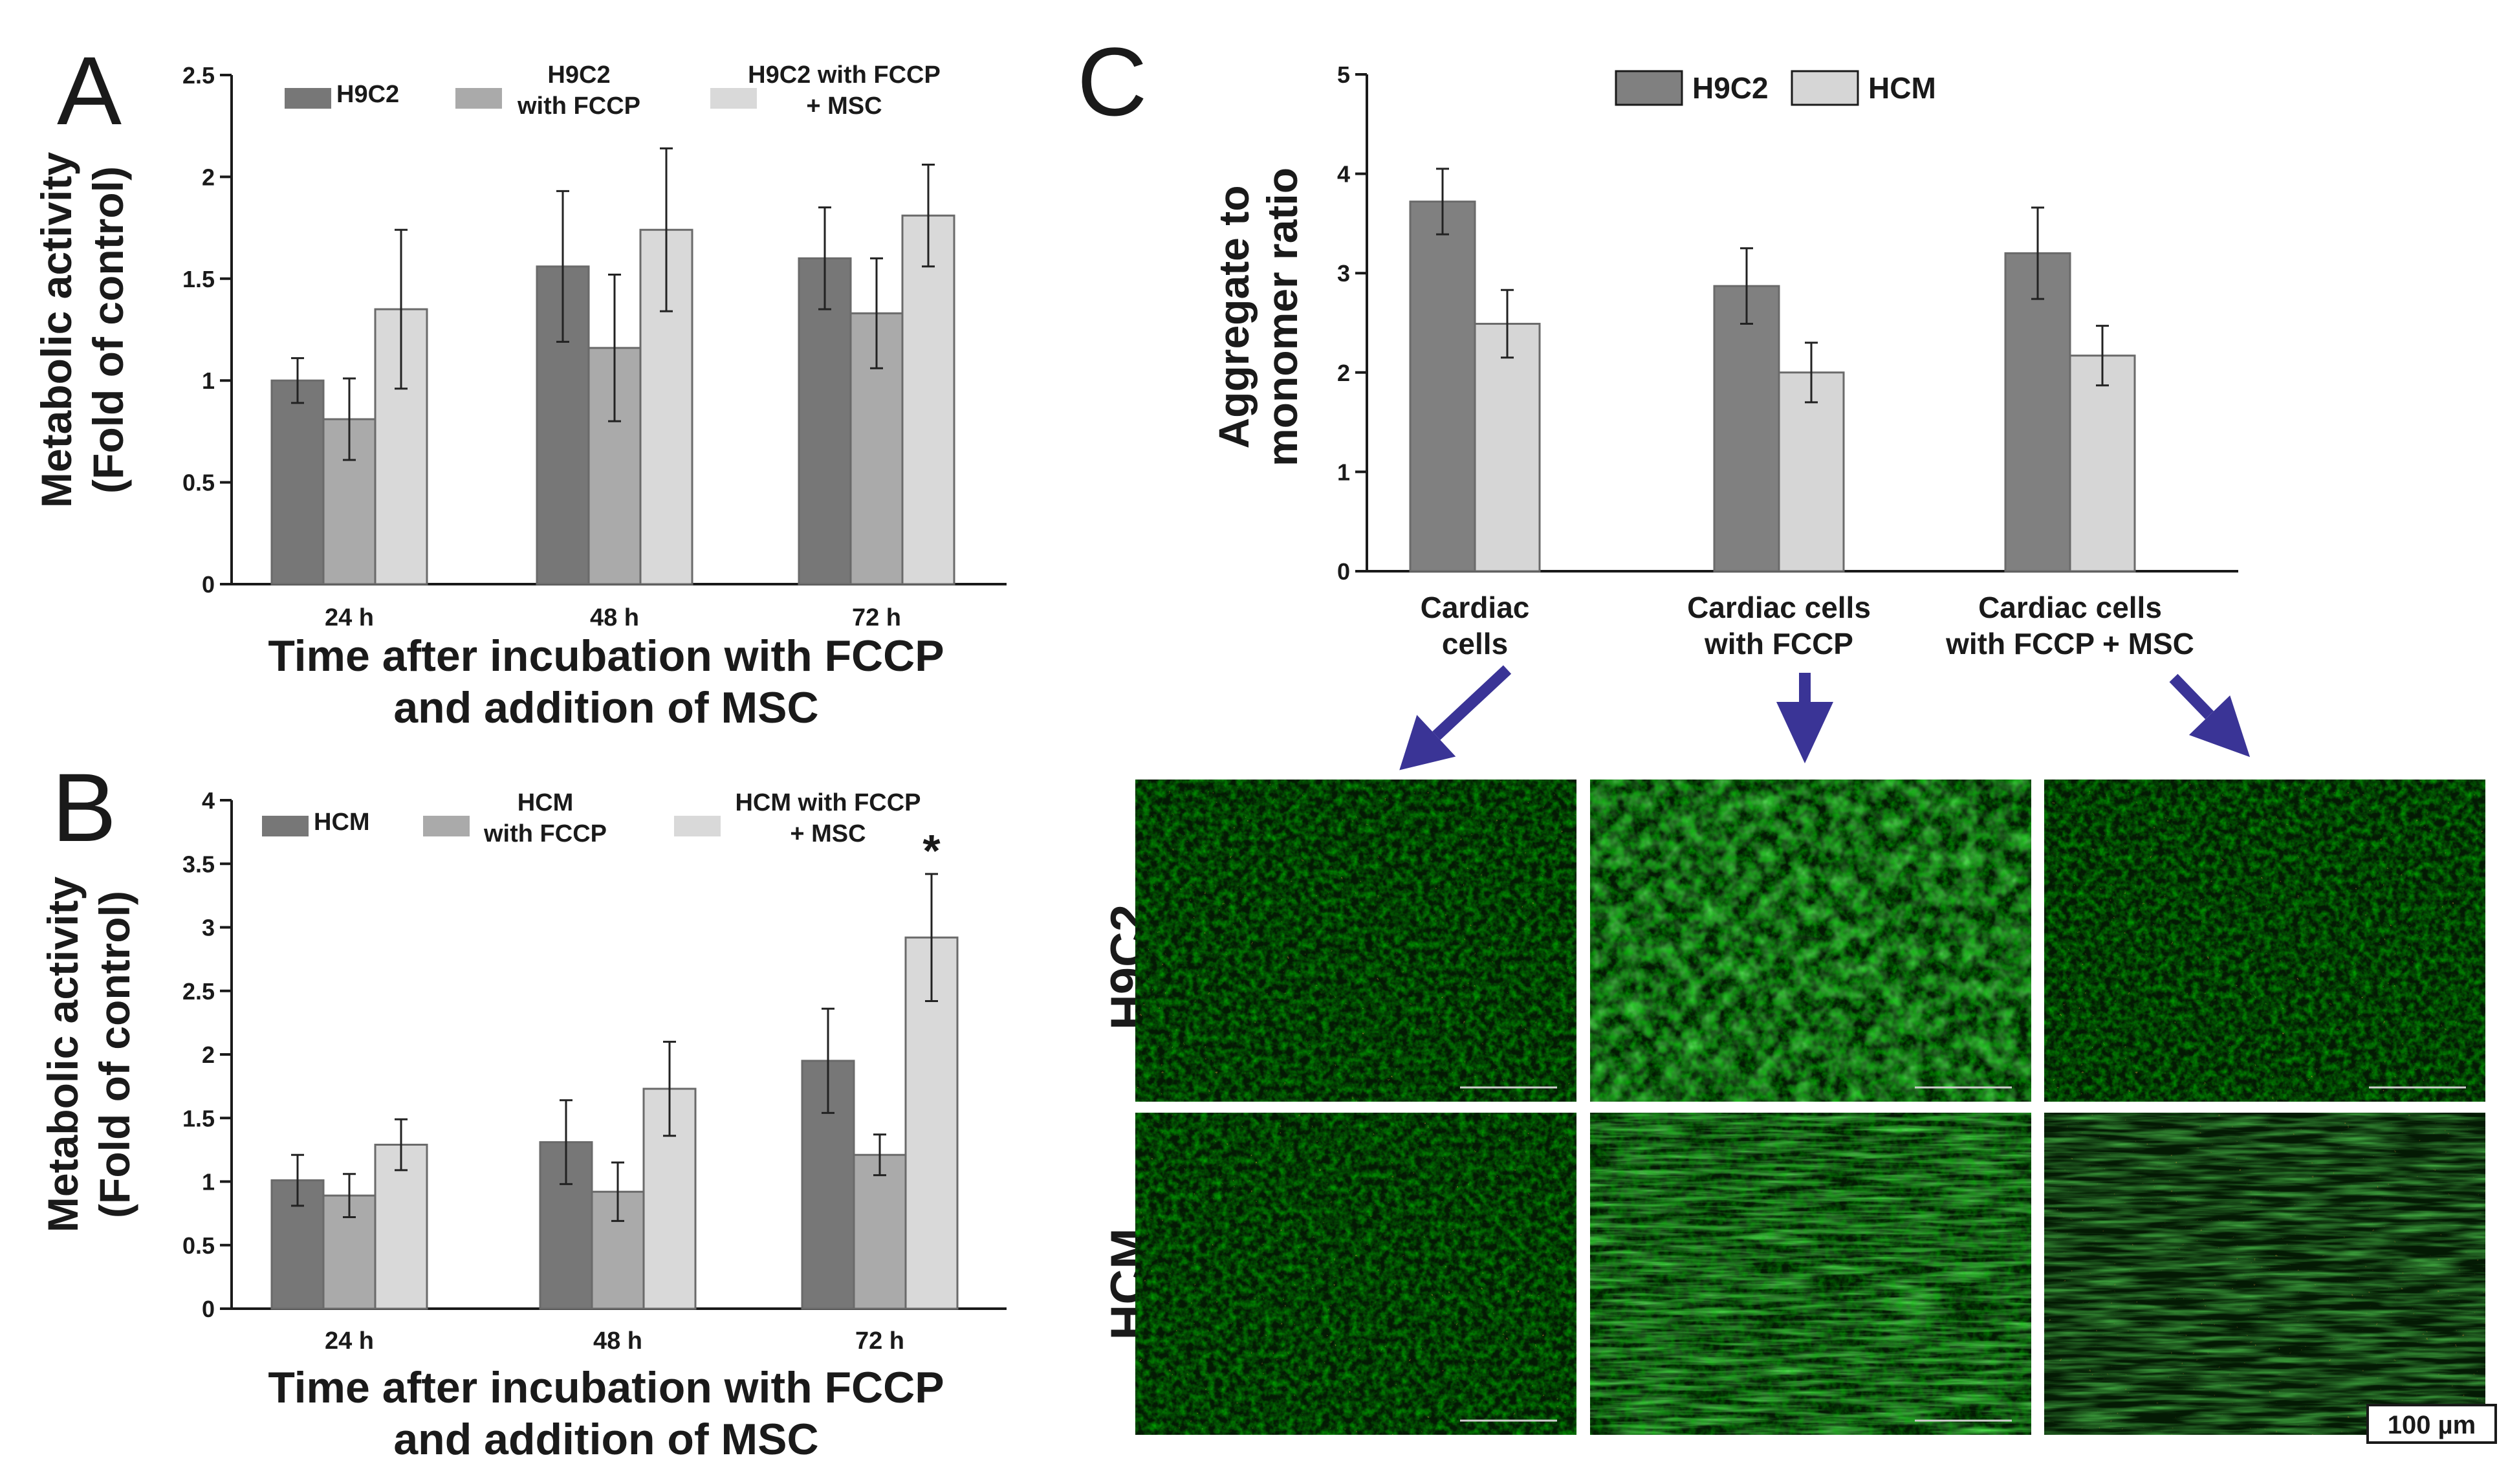  What do you see at coordinates (208, 928) in the screenshot?
I see `y-tick-label: 3` at bounding box center [208, 928].